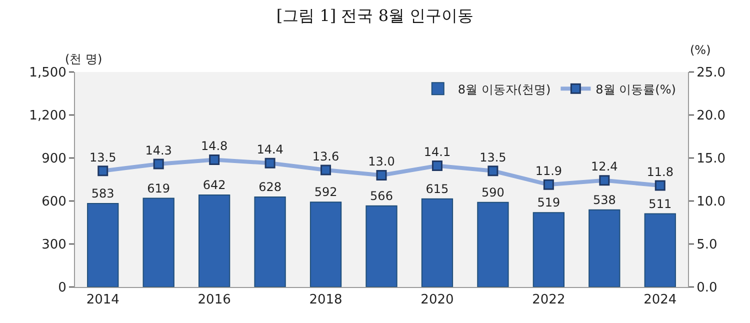 The width and height of the screenshot is (750, 323). I want to click on y2-tick-label: 5.0, so click(707, 245).